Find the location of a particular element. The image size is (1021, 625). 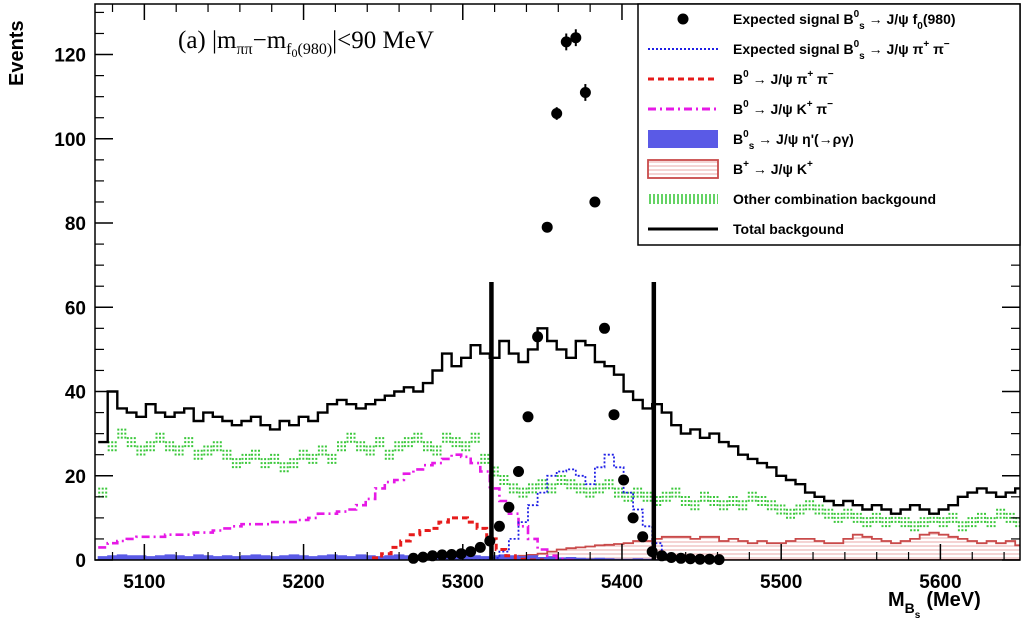

legend-label-part: Total backgound is located at coordinates (788, 229).